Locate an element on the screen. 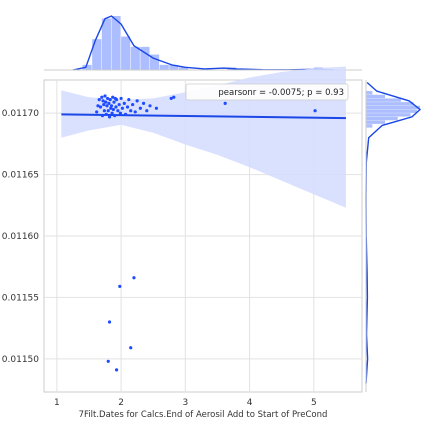 This screenshot has width=432, height=432. x-marginal-histogram is located at coordinates (203, 43).